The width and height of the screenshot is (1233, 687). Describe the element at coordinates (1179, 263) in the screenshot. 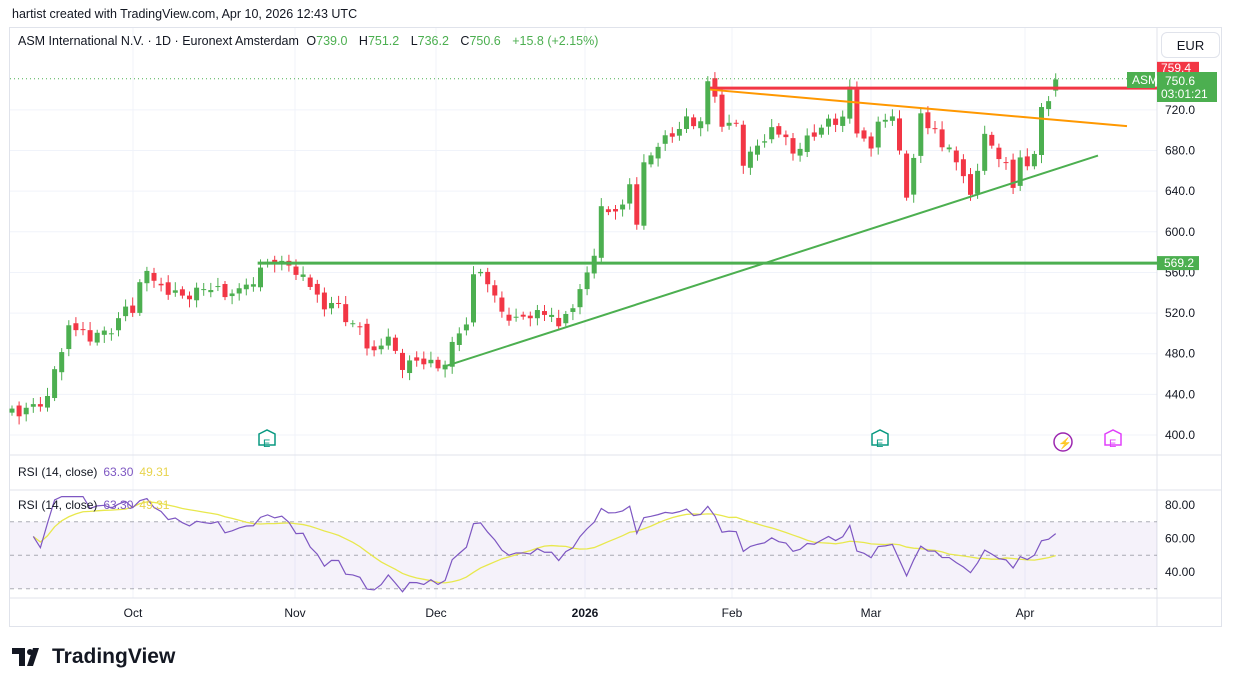

I see `support-price-label: 569.2` at that location.